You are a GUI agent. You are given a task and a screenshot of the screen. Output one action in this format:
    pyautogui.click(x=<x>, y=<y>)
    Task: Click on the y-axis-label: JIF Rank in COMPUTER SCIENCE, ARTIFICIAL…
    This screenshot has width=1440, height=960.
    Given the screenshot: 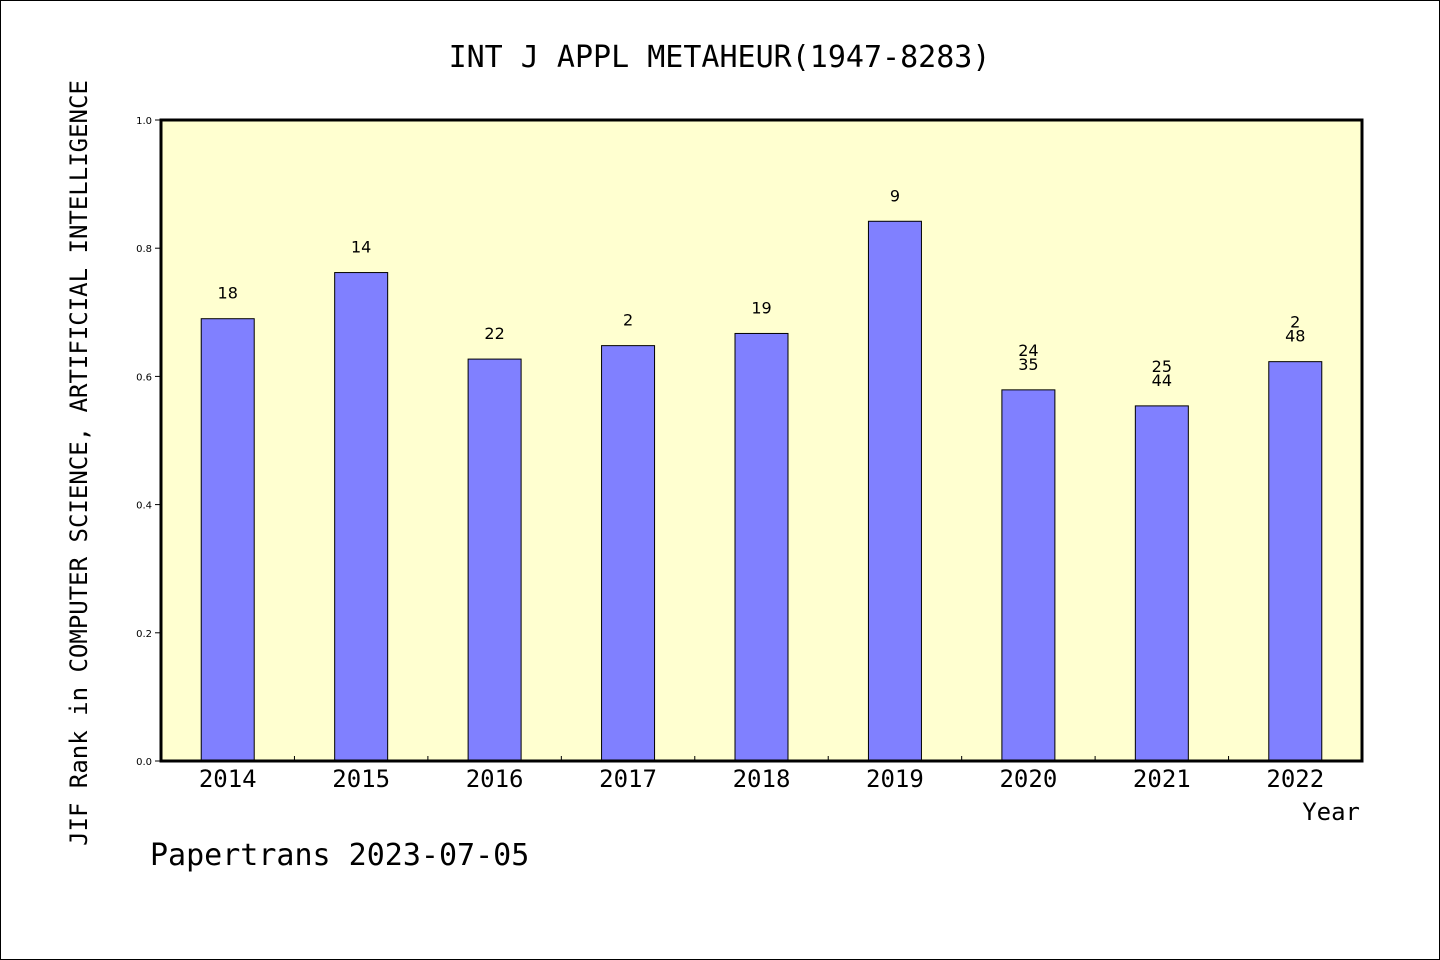 What is the action you would take?
    pyautogui.click(x=79, y=463)
    